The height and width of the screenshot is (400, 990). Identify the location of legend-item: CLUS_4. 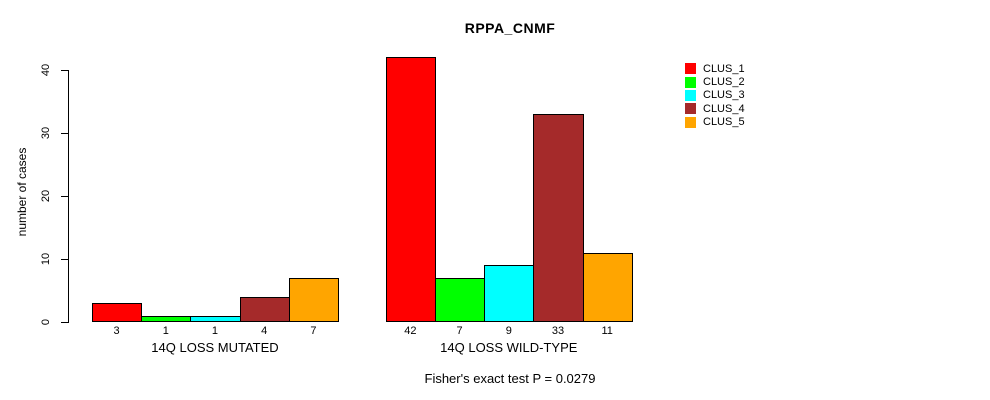
(715, 108).